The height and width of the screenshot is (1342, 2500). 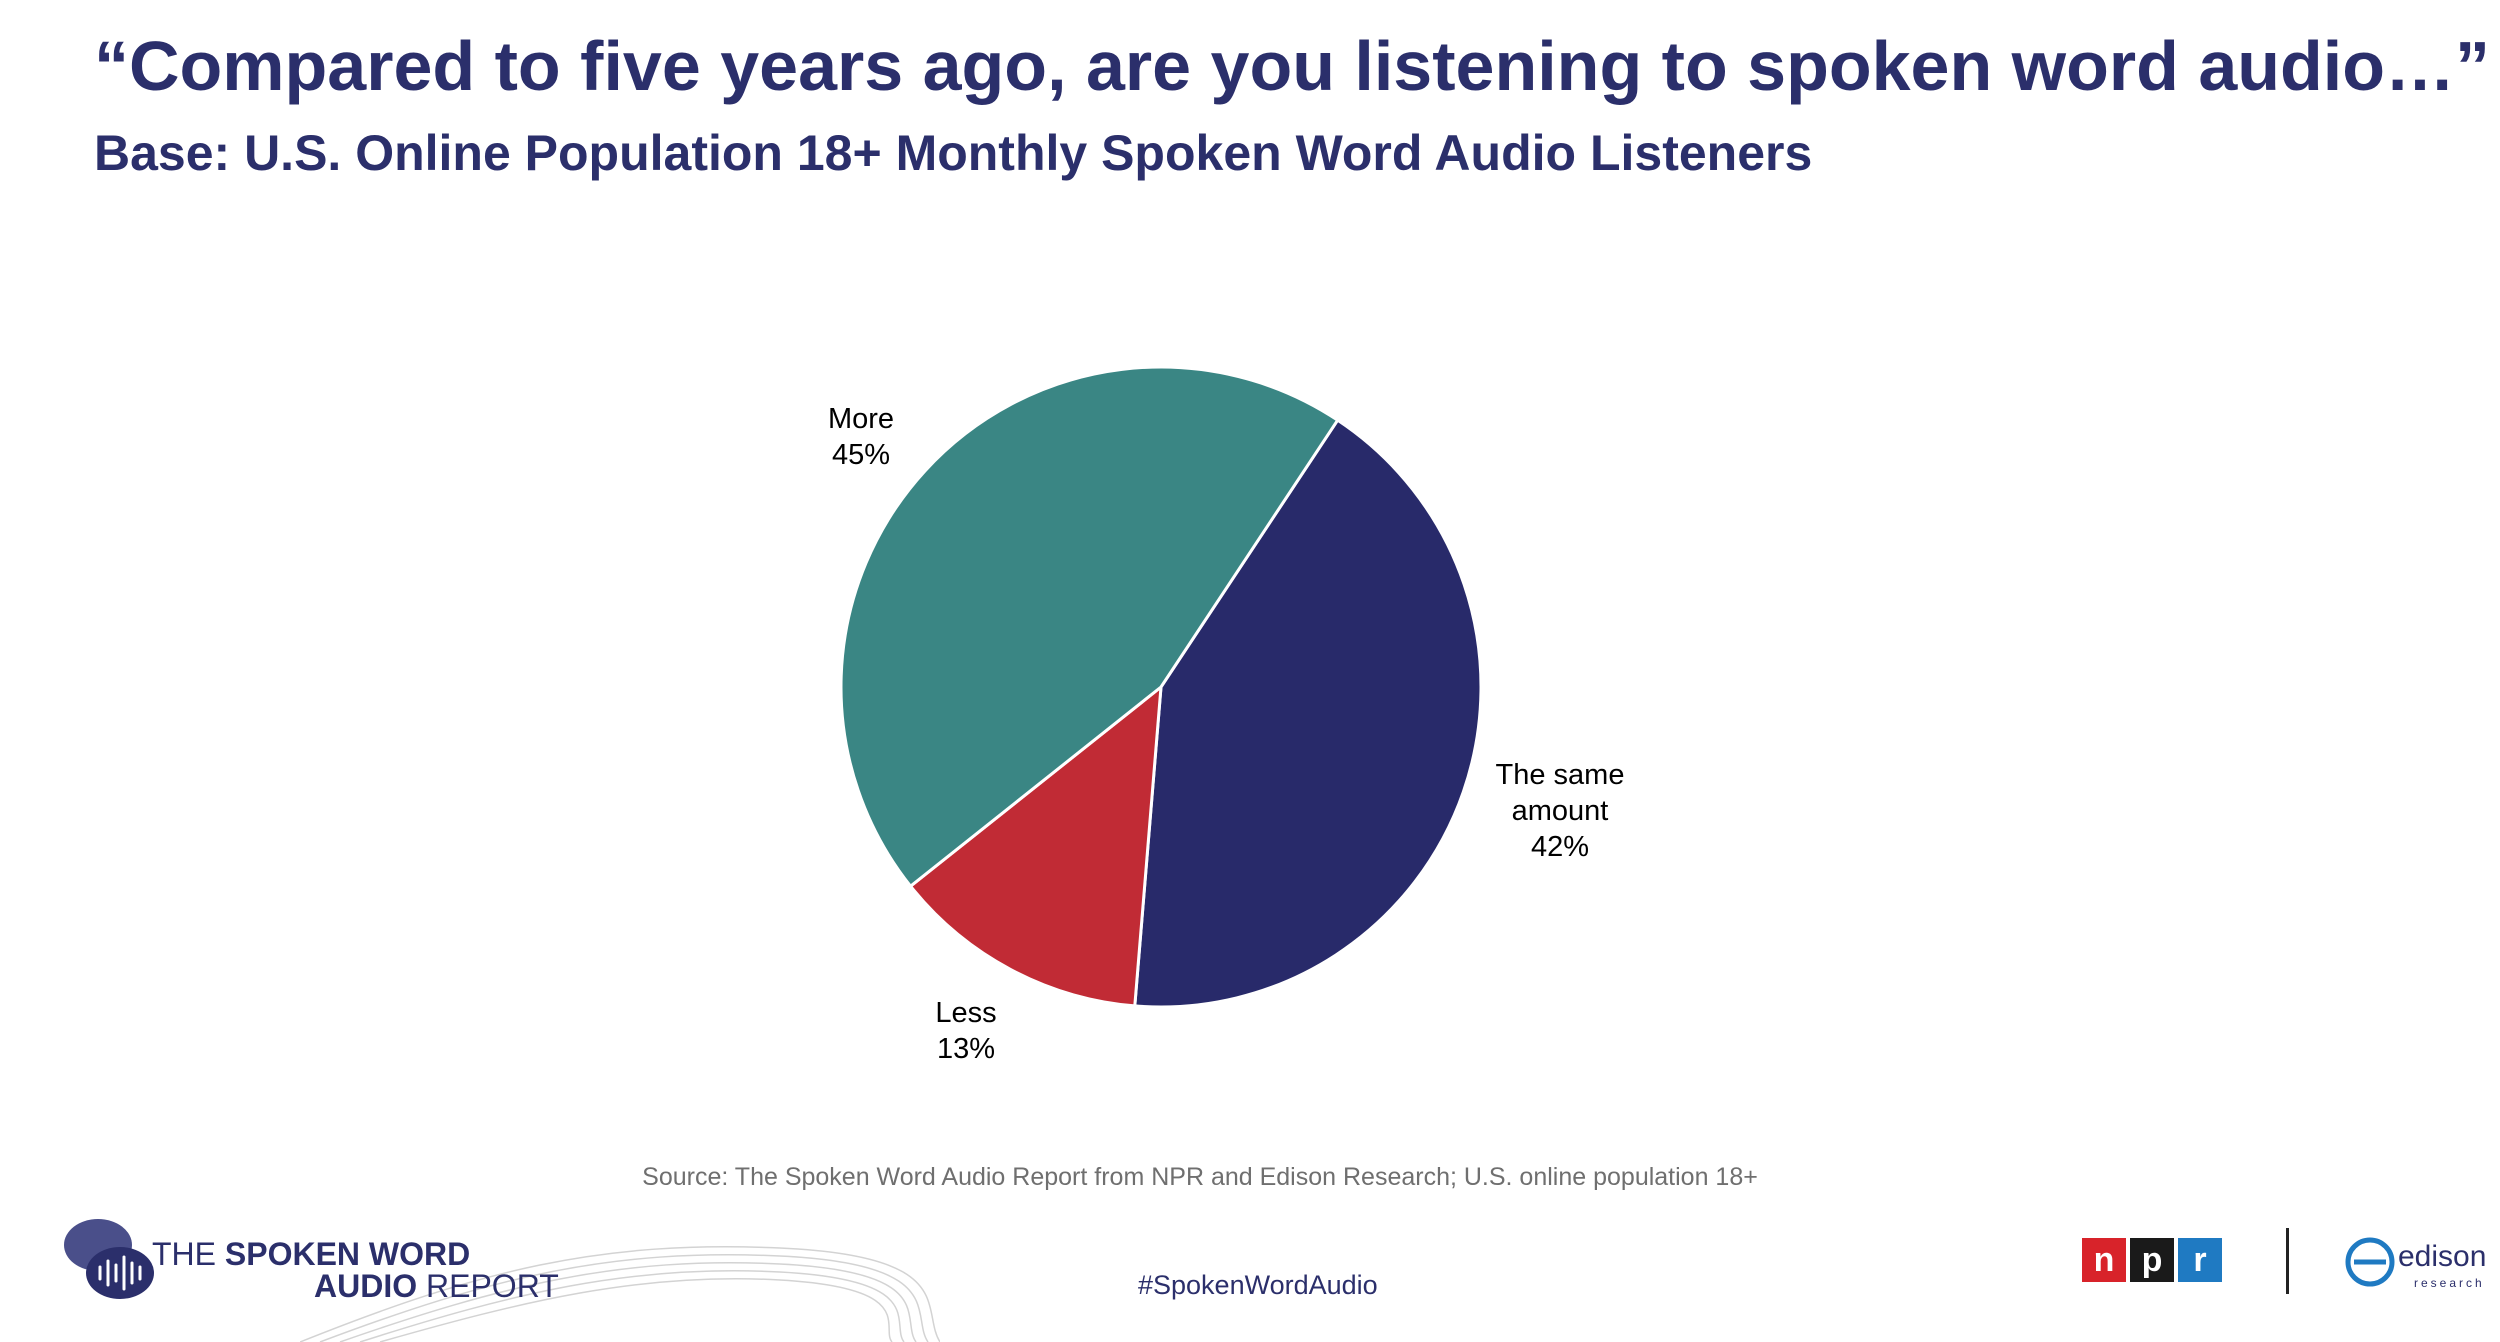 I want to click on pie-label-more: More 45%, so click(x=861, y=437).